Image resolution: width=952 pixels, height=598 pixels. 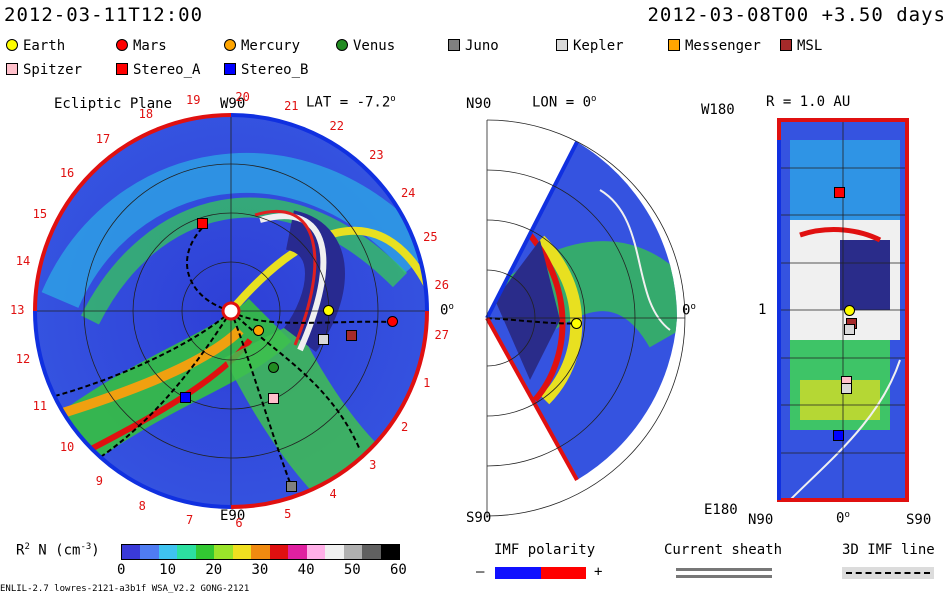 I want to click on imf-line-swatch, so click(x=888, y=573).